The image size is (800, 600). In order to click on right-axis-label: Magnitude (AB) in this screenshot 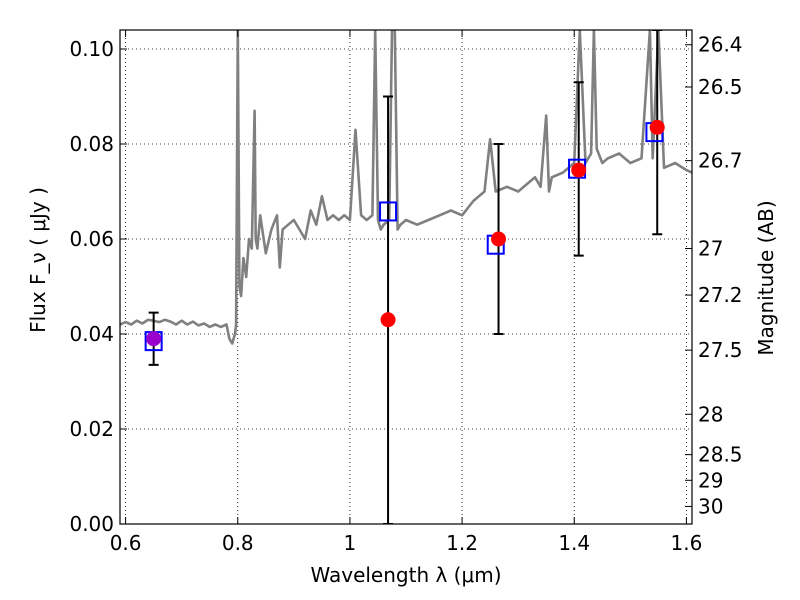, I will do `click(766, 277)`.